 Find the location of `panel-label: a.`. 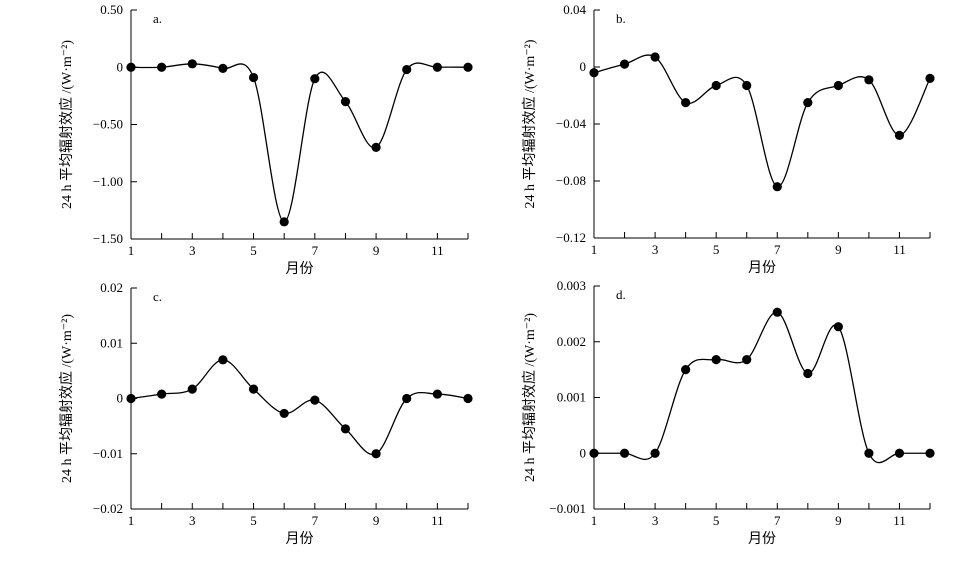

panel-label: a. is located at coordinates (157, 18).